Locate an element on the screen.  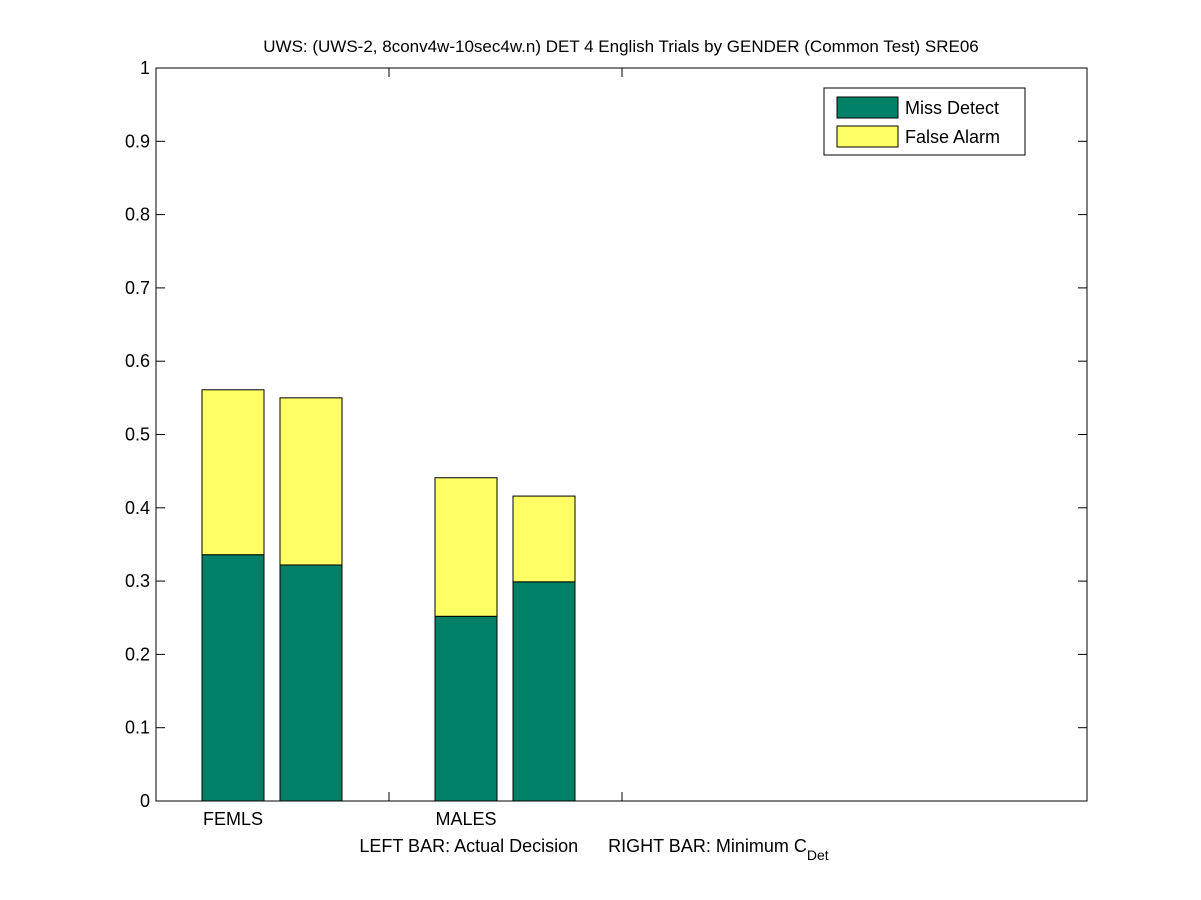
y-tick-label: 0.7 is located at coordinates (137, 288).